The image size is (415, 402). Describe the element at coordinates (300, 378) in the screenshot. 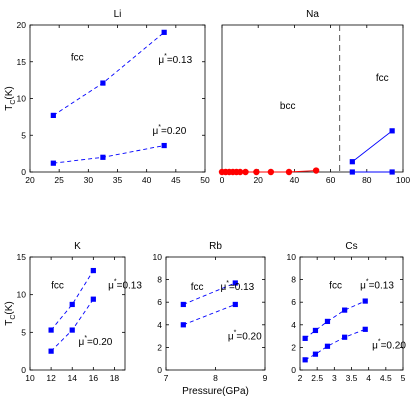

I see `x-tick-label: 2` at that location.